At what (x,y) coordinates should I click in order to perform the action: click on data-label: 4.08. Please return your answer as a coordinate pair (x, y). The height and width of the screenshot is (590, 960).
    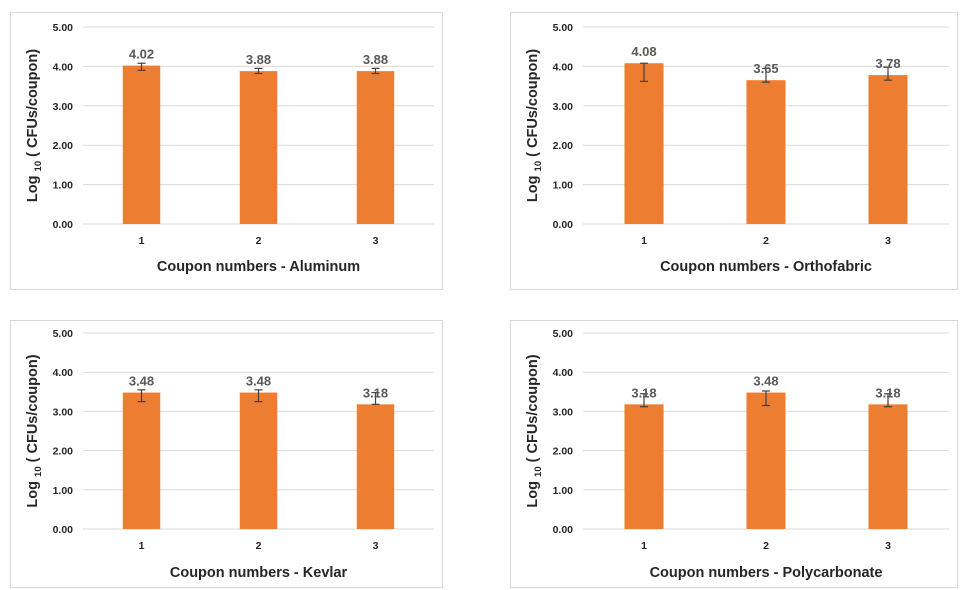
    Looking at the image, I should click on (643, 51).